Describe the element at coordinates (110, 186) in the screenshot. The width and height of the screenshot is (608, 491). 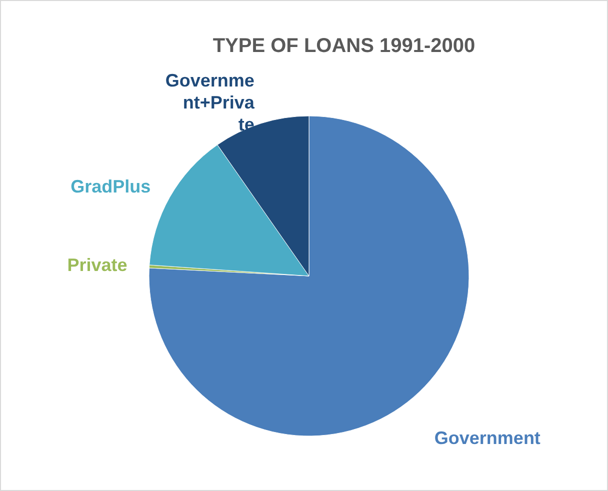
I see `slice-label: GradPlus` at that location.